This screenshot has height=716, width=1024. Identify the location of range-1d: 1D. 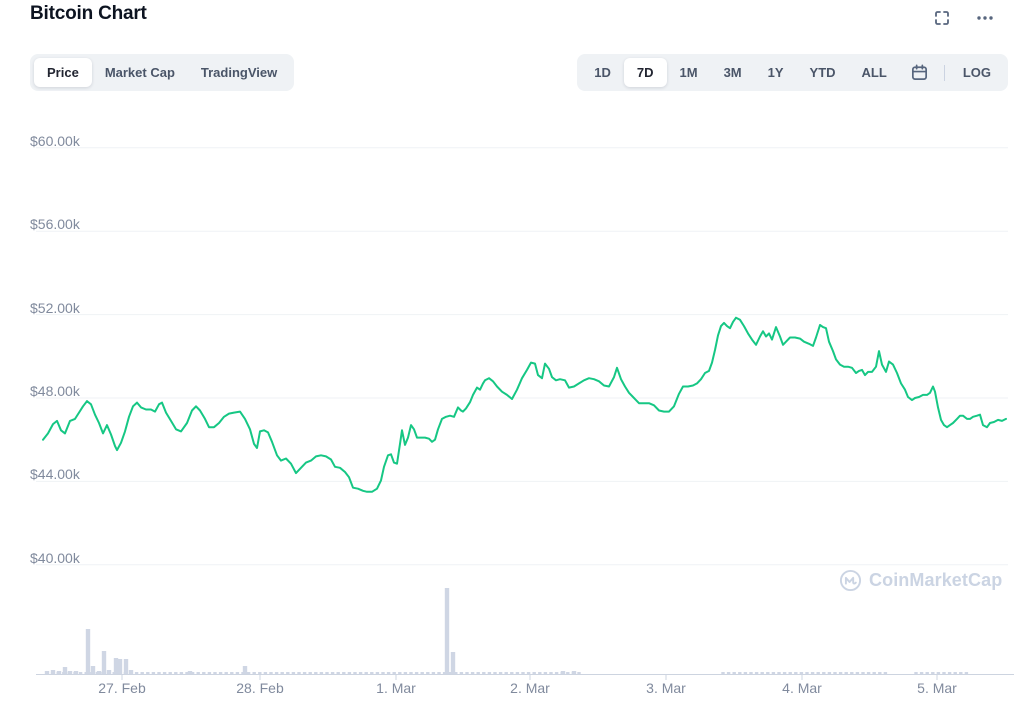
(602, 72).